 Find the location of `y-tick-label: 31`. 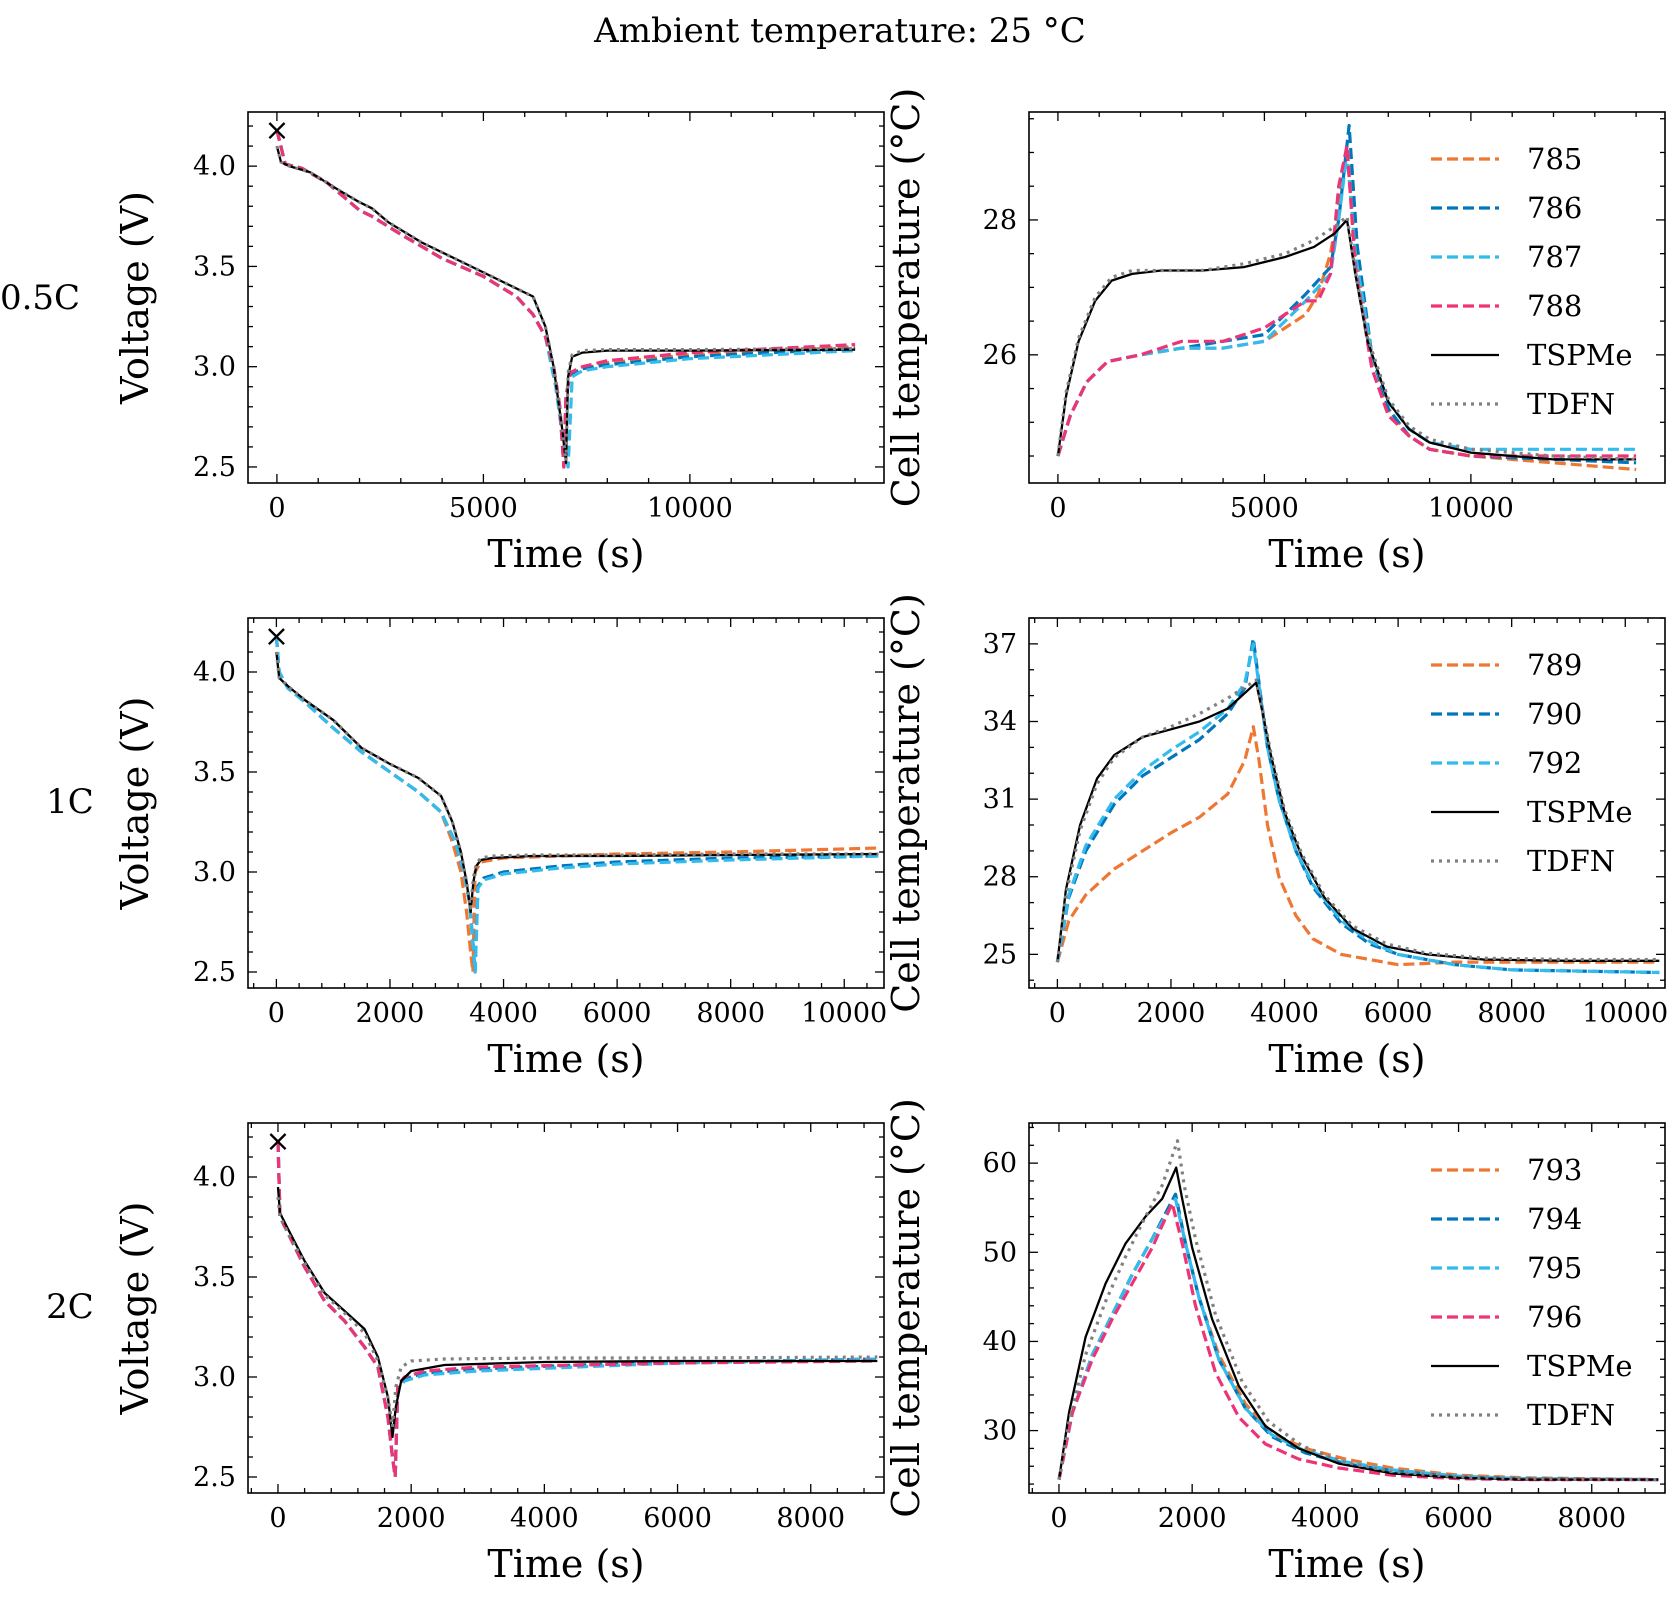

y-tick-label: 31 is located at coordinates (1000, 799).